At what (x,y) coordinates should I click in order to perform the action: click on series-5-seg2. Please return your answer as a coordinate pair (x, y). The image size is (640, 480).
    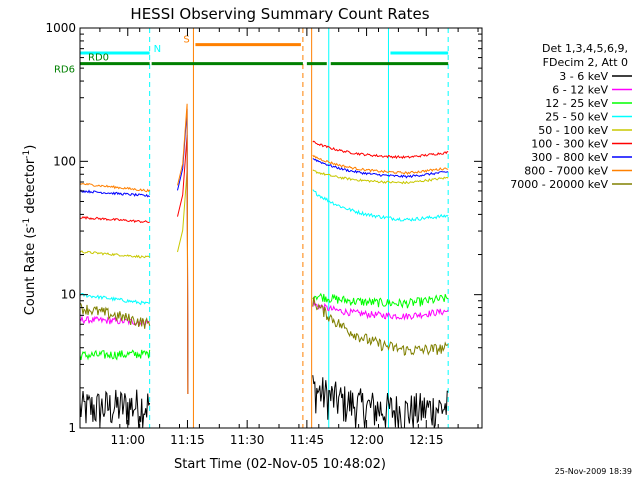
    Looking at the image, I should click on (380, 150).